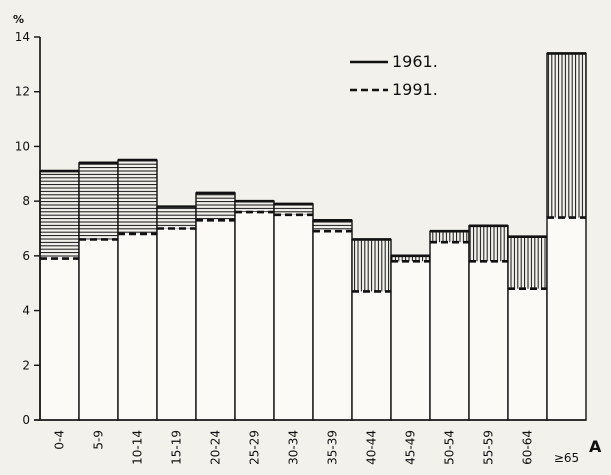  Describe the element at coordinates (28, 228) in the screenshot. I see `y-axis: 0 2 4 6 8 10 12 14` at that location.